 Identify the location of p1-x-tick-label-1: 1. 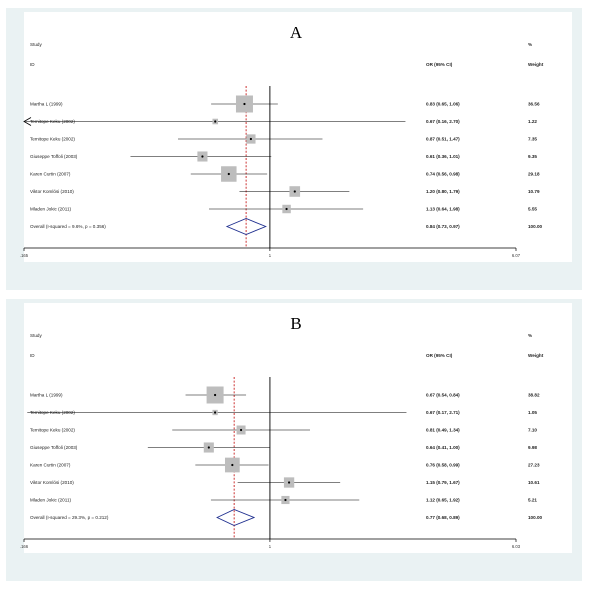
(270, 546).